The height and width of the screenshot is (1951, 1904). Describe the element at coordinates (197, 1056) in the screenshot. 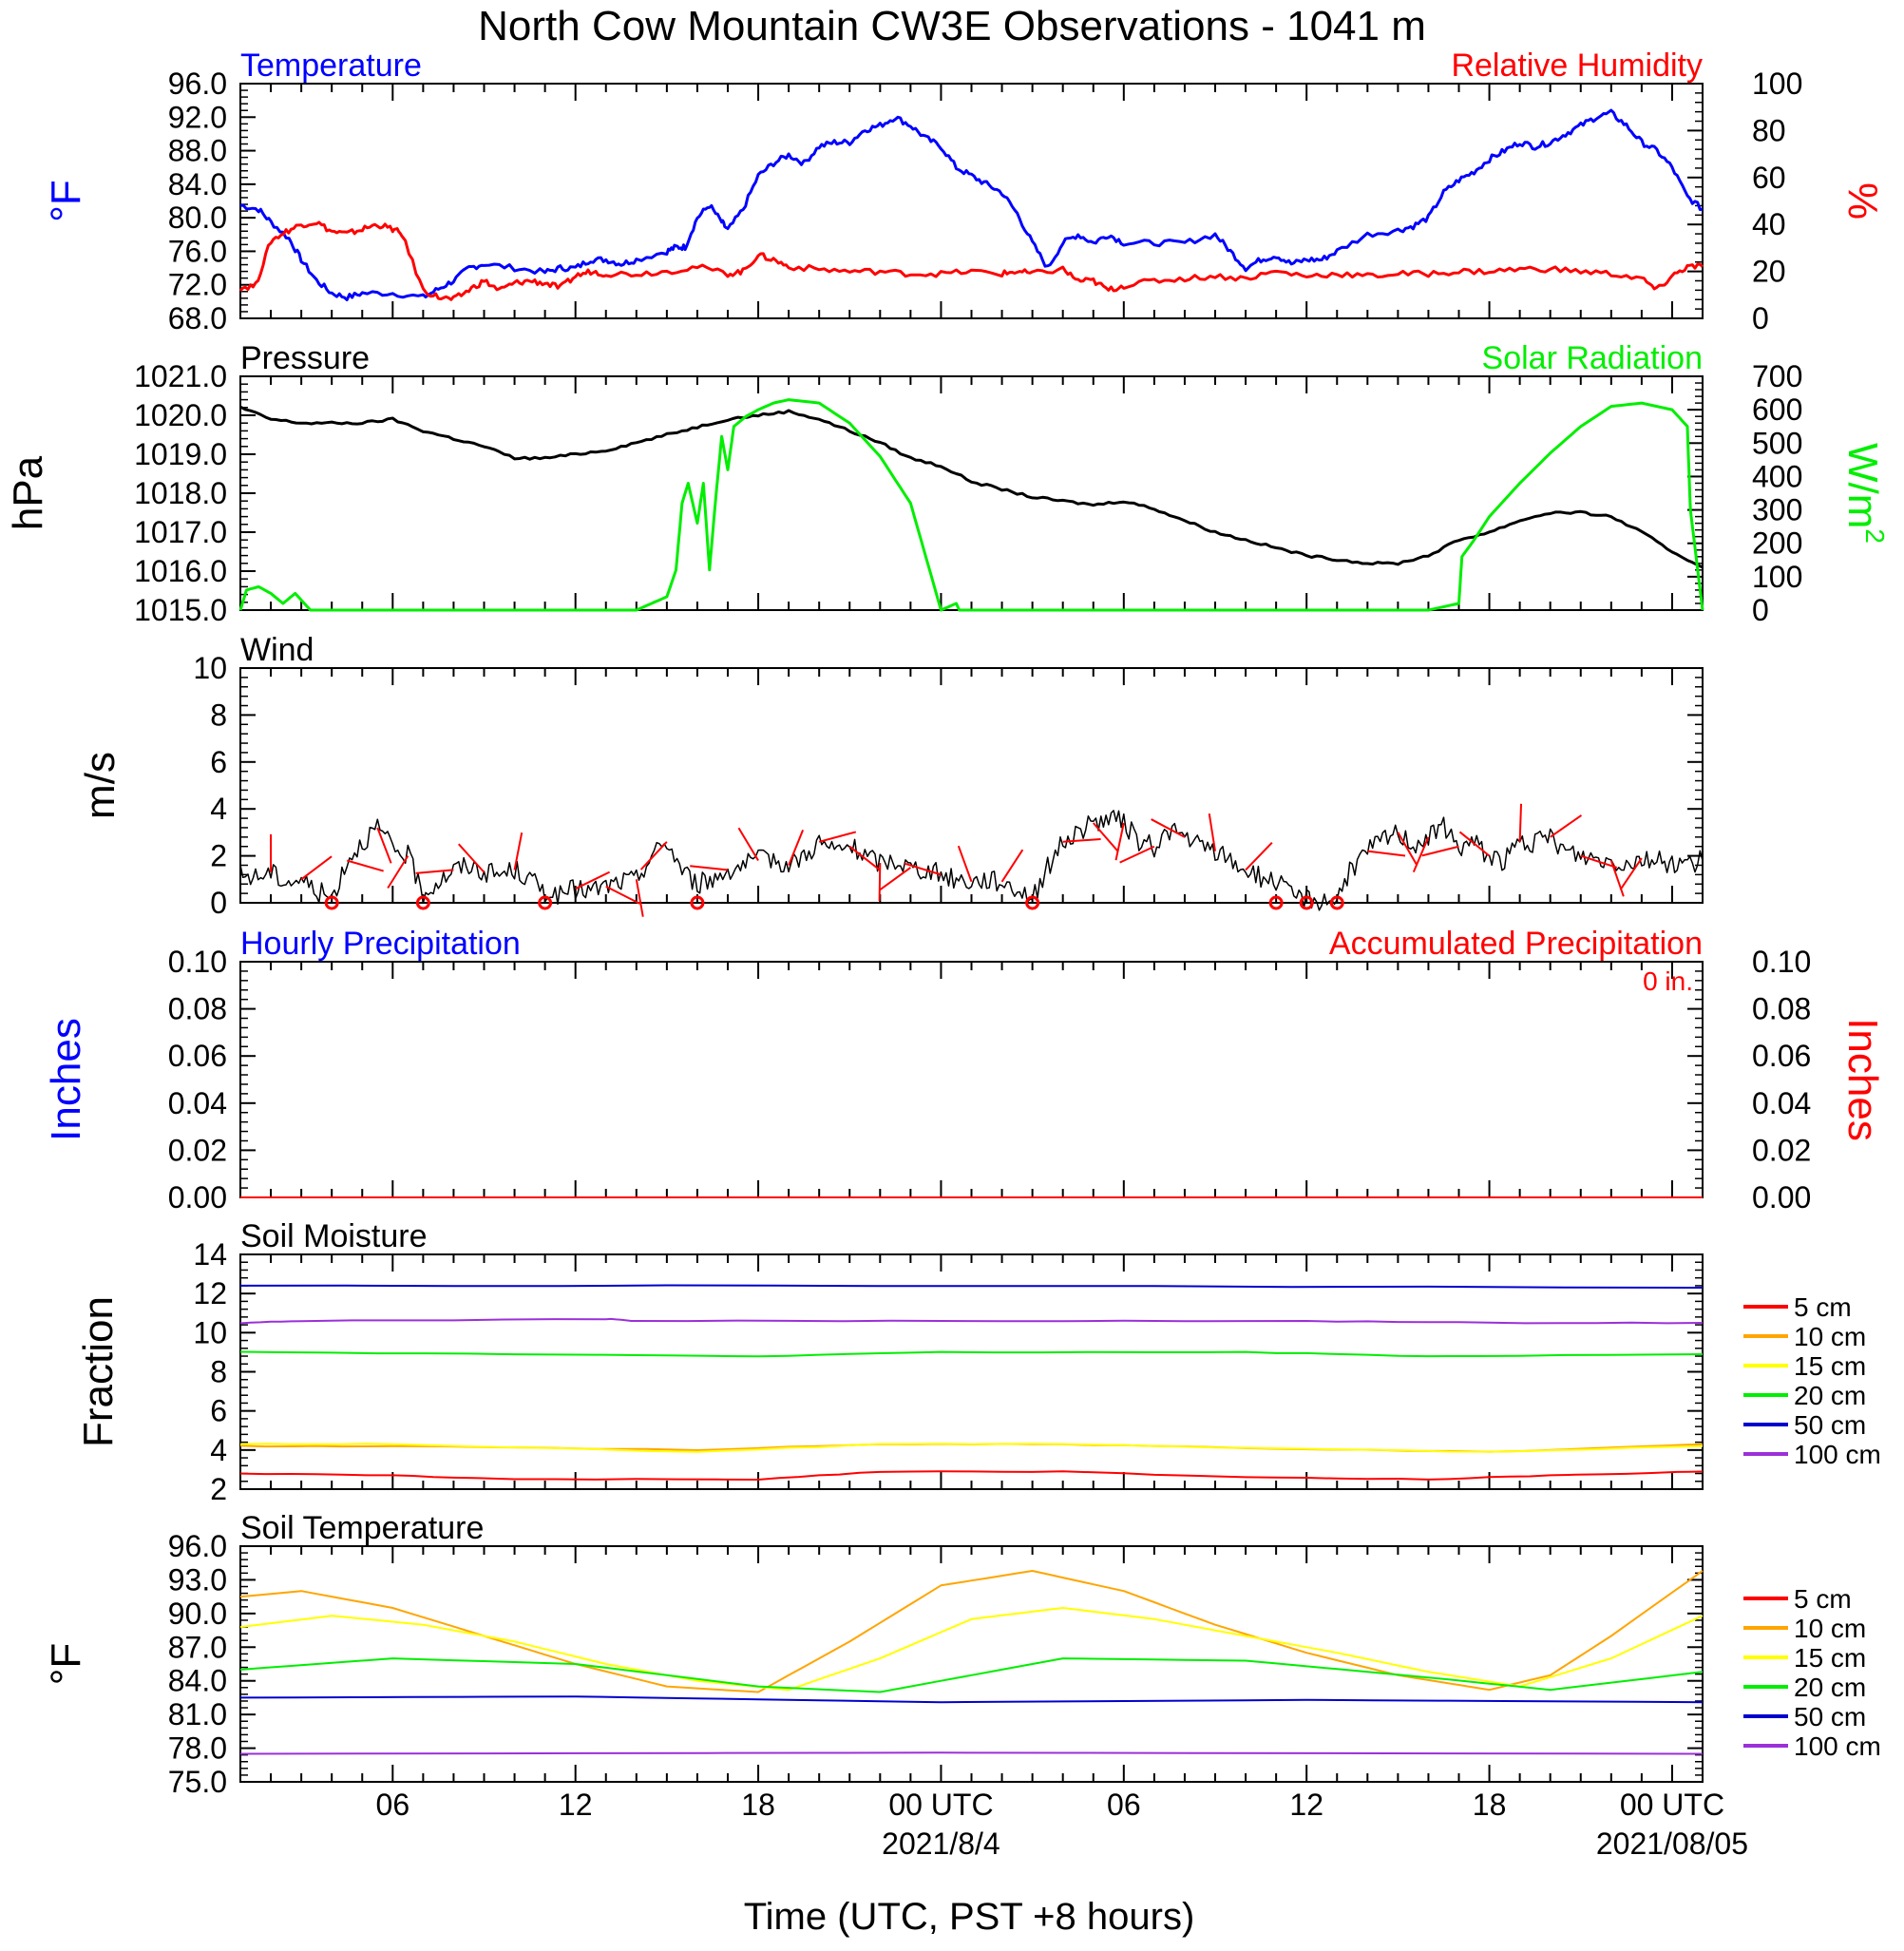

I see `y-tick-label: 0.06` at that location.